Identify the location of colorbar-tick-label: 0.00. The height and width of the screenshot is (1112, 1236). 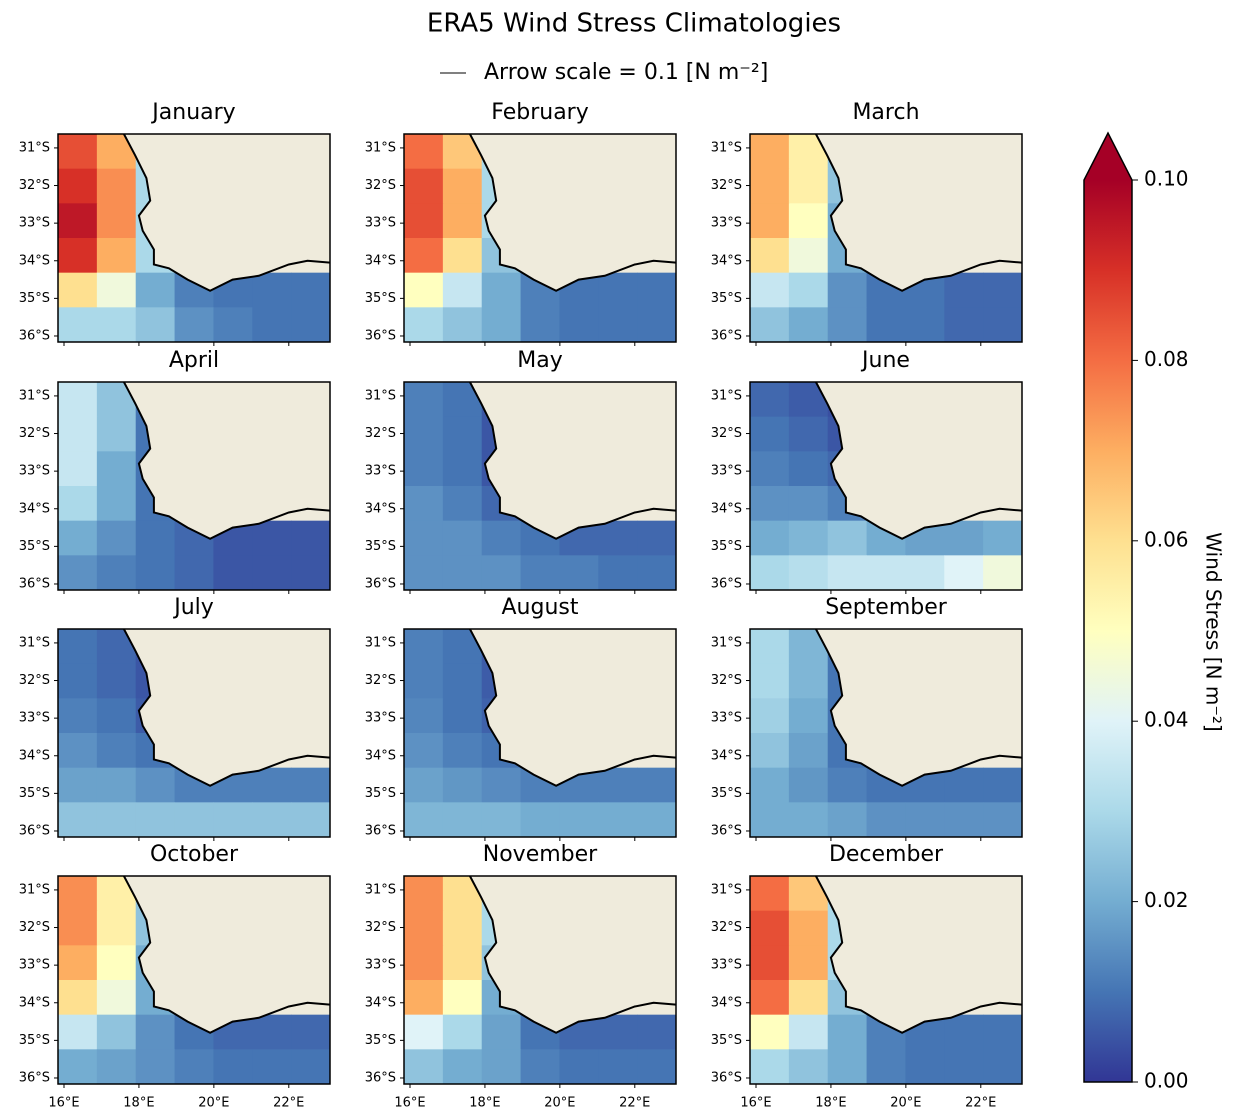
(1166, 1081).